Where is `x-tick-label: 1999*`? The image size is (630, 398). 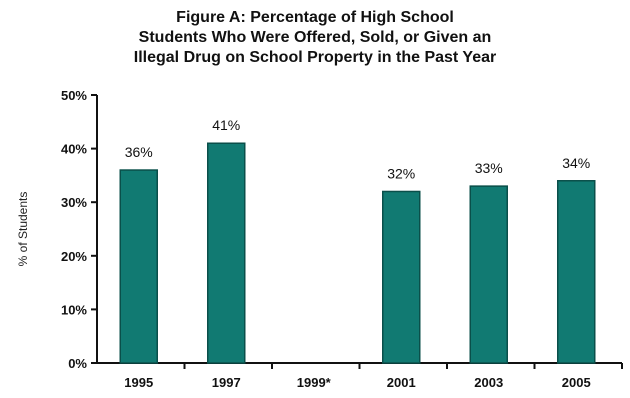
x-tick-label: 1999* is located at coordinates (314, 382).